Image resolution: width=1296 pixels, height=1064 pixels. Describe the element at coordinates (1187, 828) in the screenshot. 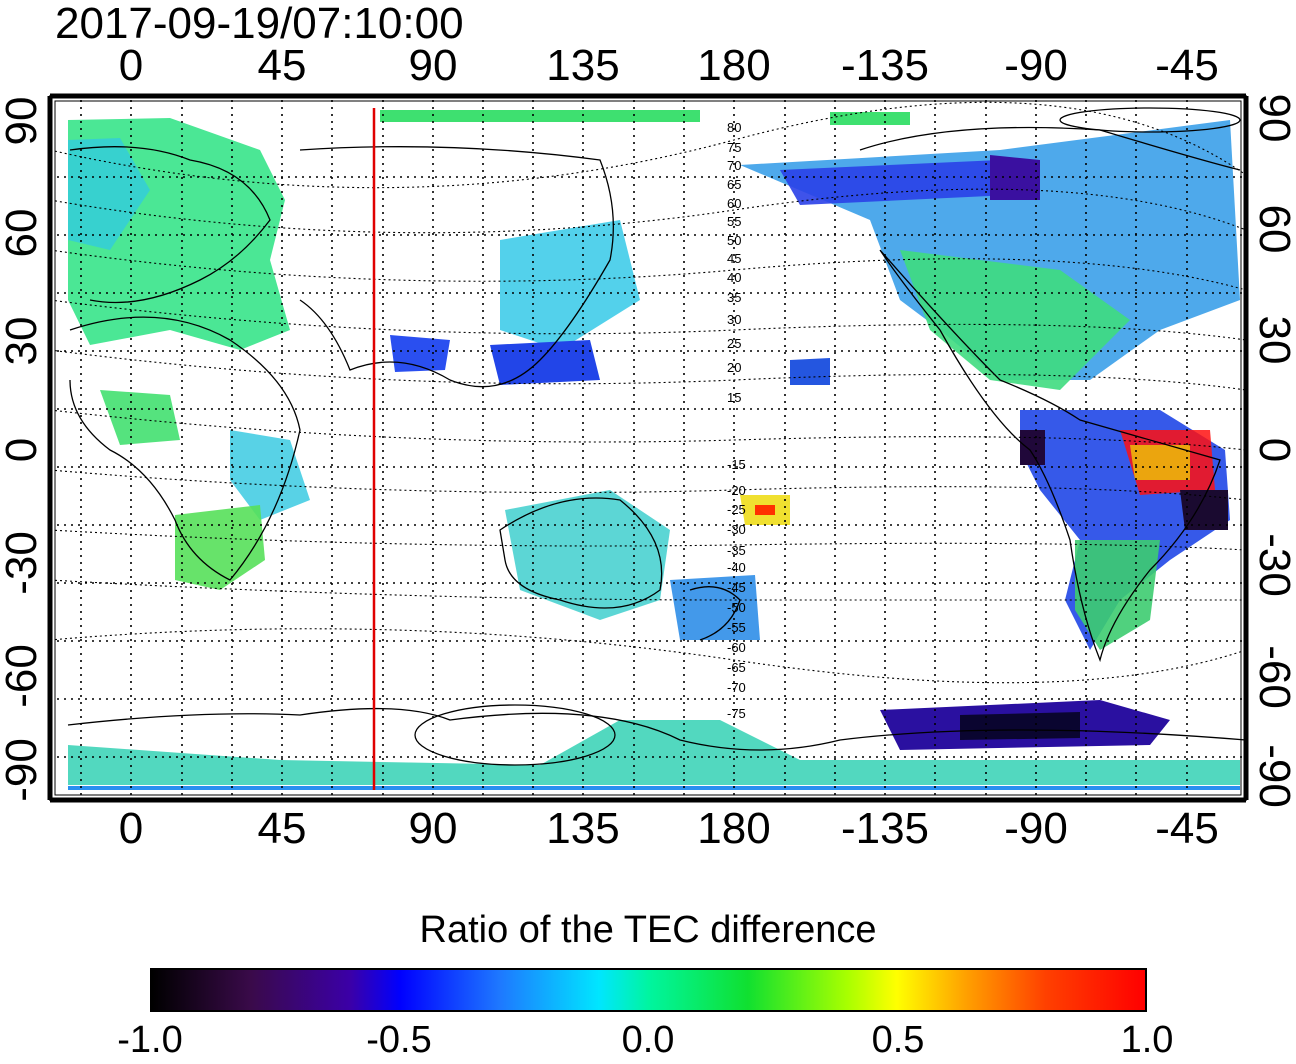

I see `bottom-lon-tick: -45` at that location.